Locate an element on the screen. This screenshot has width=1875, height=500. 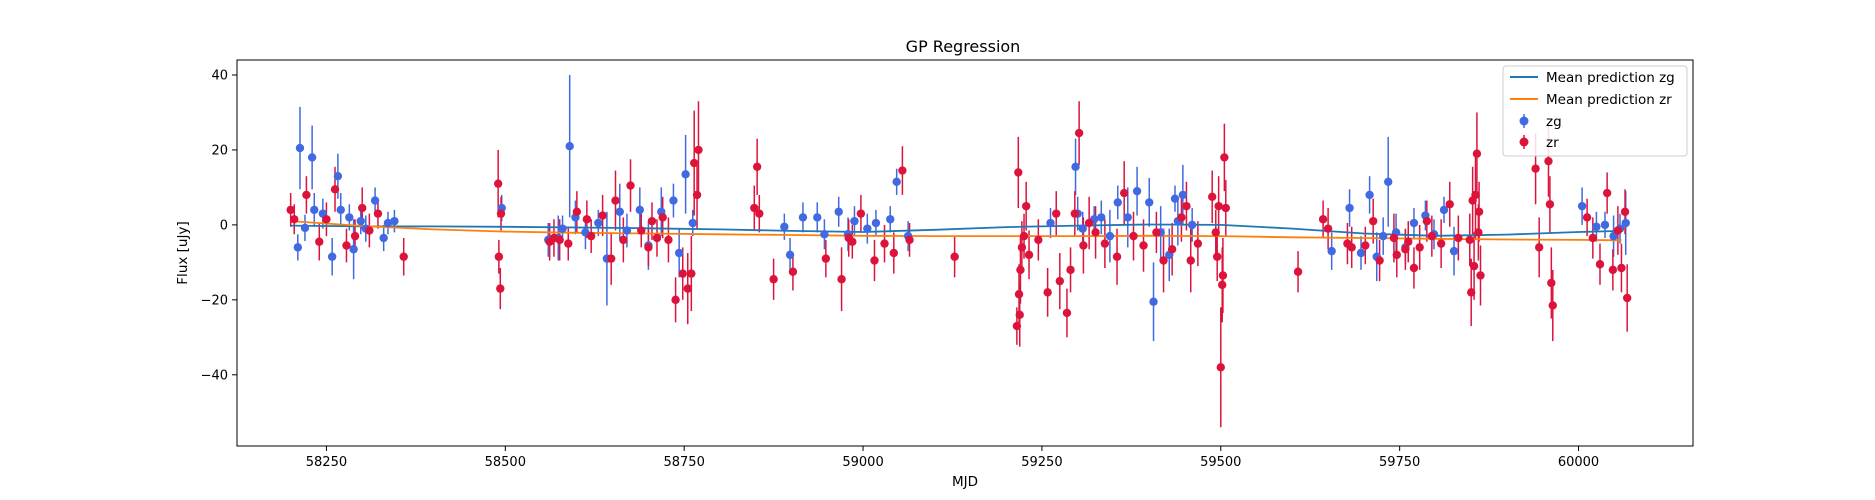
x-tick-label: 59750 is located at coordinates (1399, 462).